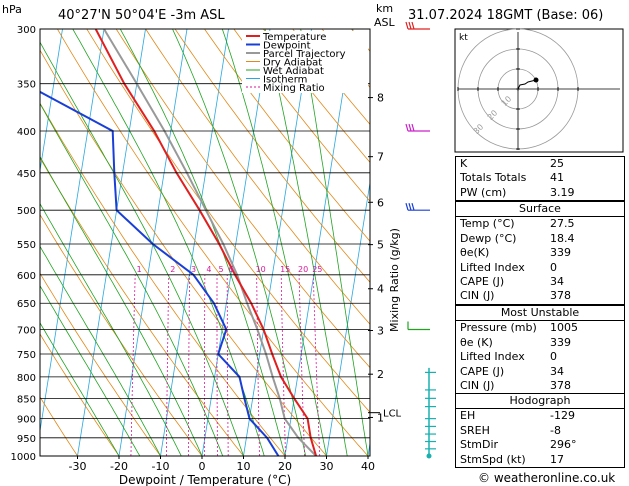 This screenshot has height=486, width=629. Describe the element at coordinates (540, 193) in the screenshot. I see `table-row: PW (cm) 3.19` at that location.